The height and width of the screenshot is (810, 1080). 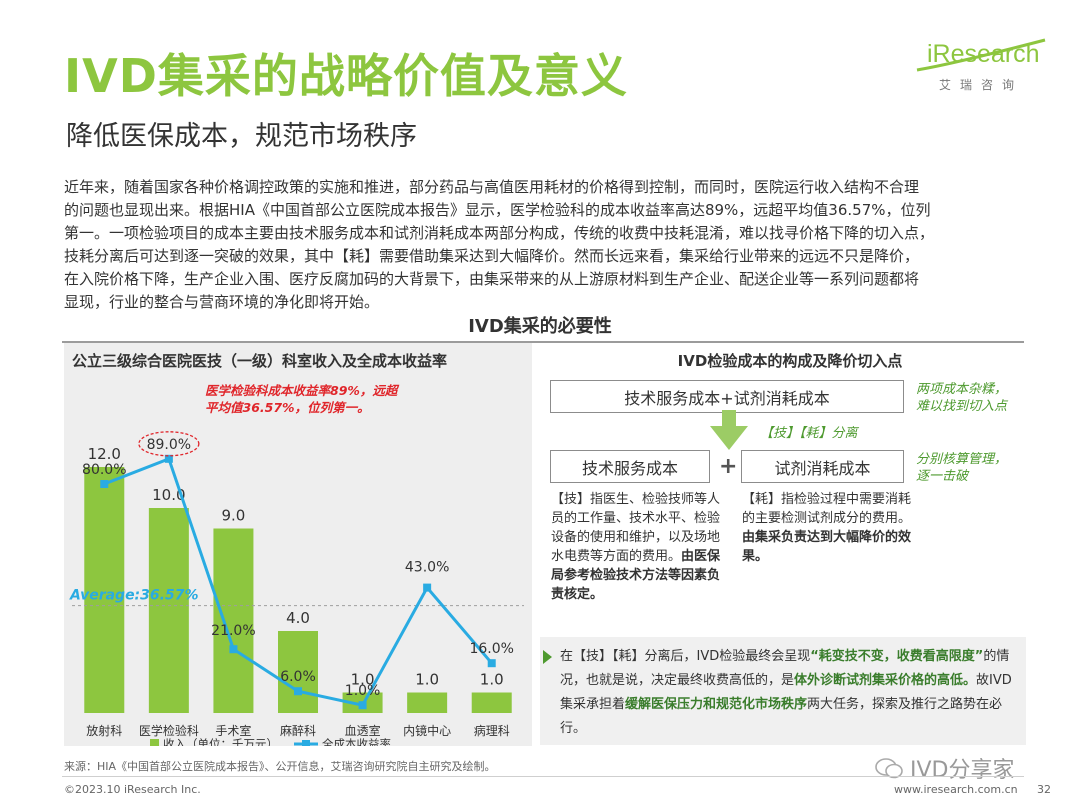 What do you see at coordinates (942, 476) in the screenshot?
I see `separate-accounting-note-line: 逐一击破` at bounding box center [942, 476].